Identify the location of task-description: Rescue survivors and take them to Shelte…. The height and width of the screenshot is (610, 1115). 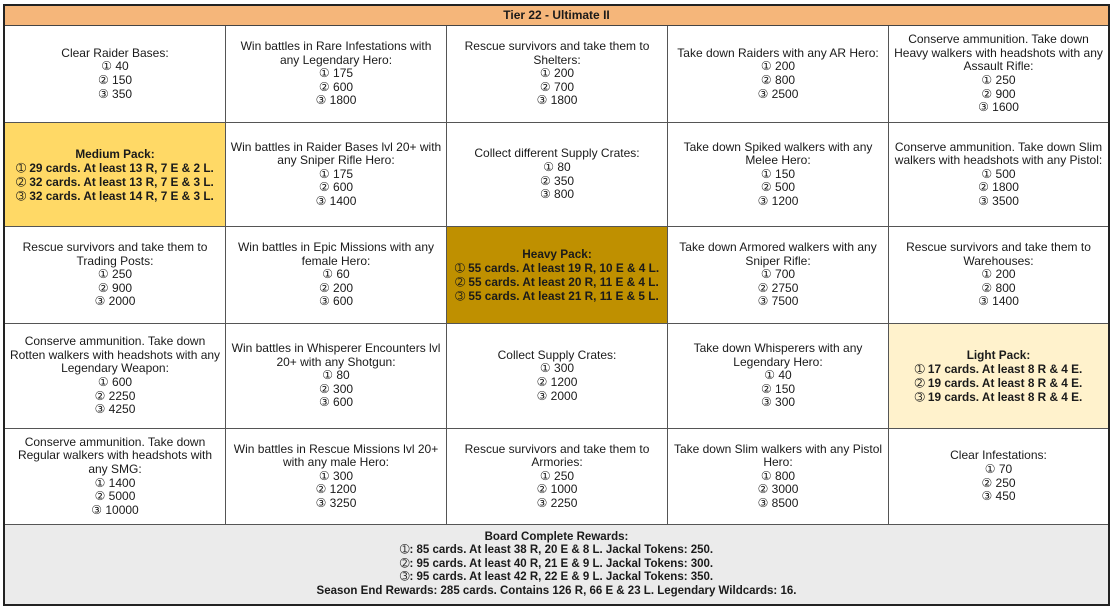
(557, 53).